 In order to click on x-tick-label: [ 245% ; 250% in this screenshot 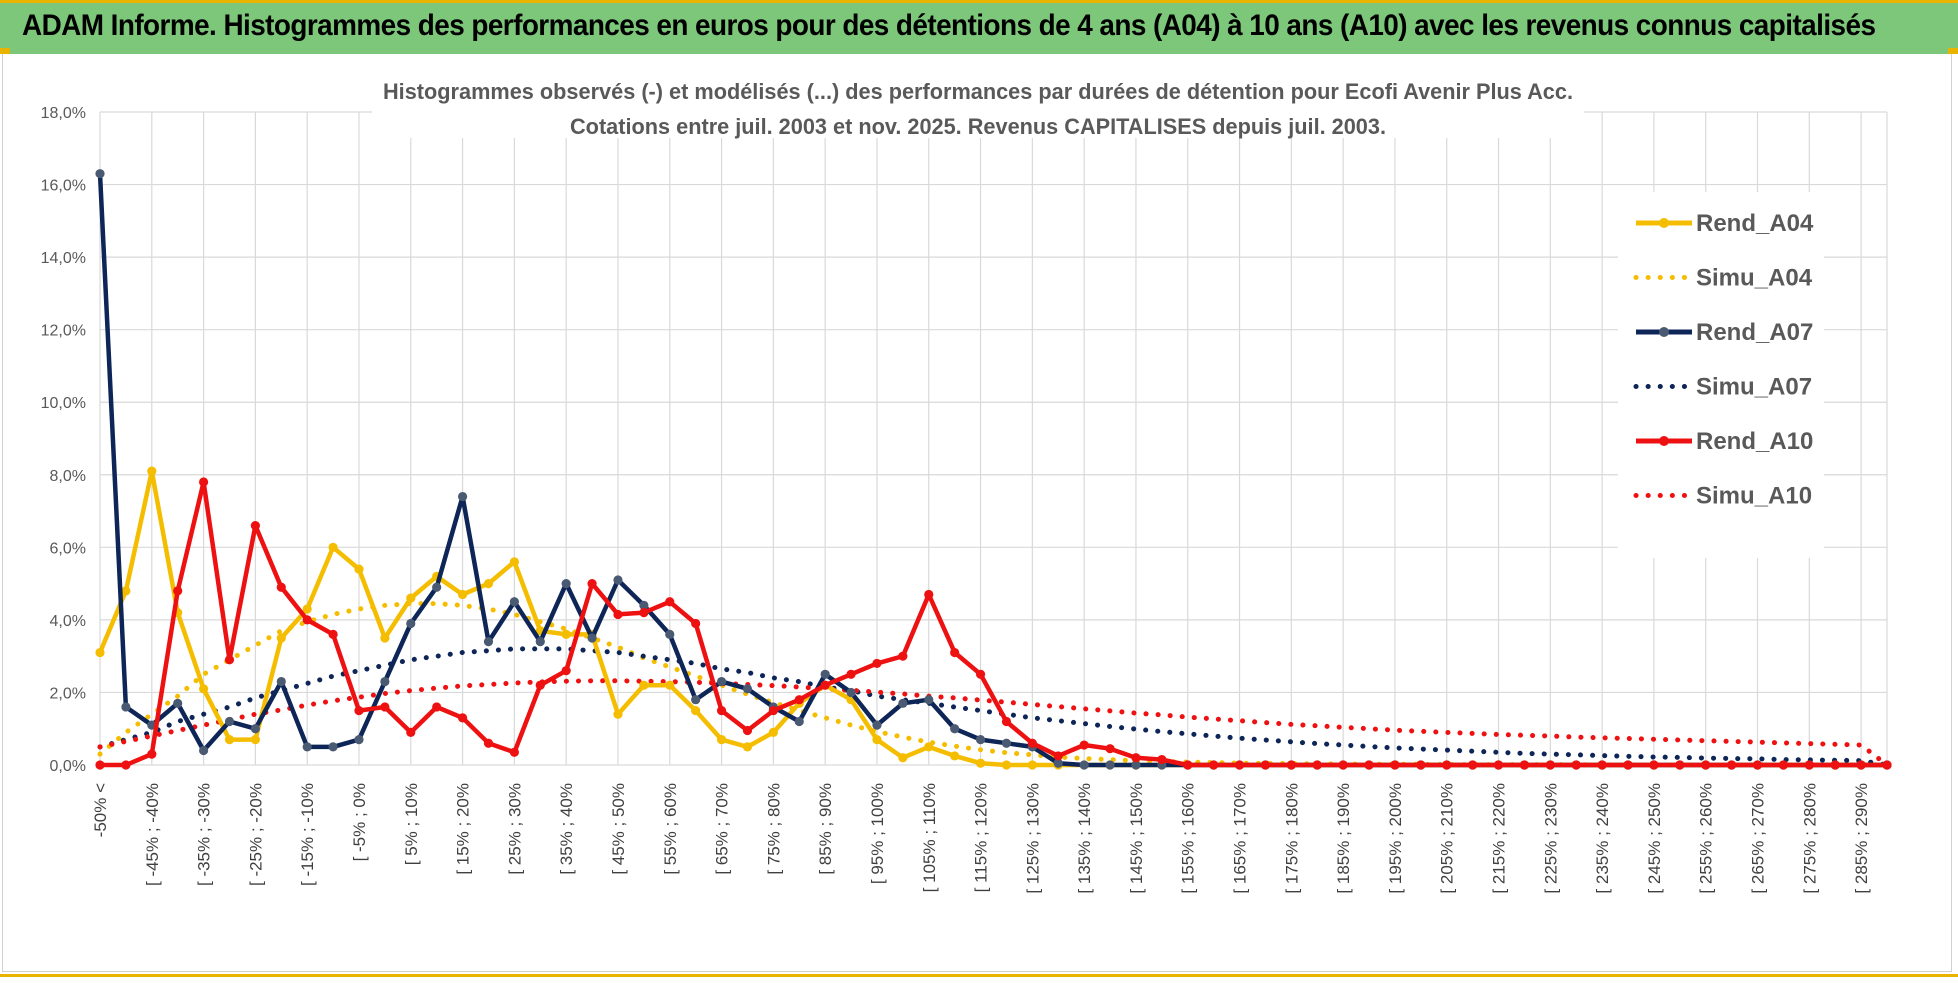, I will do `click(1654, 838)`.